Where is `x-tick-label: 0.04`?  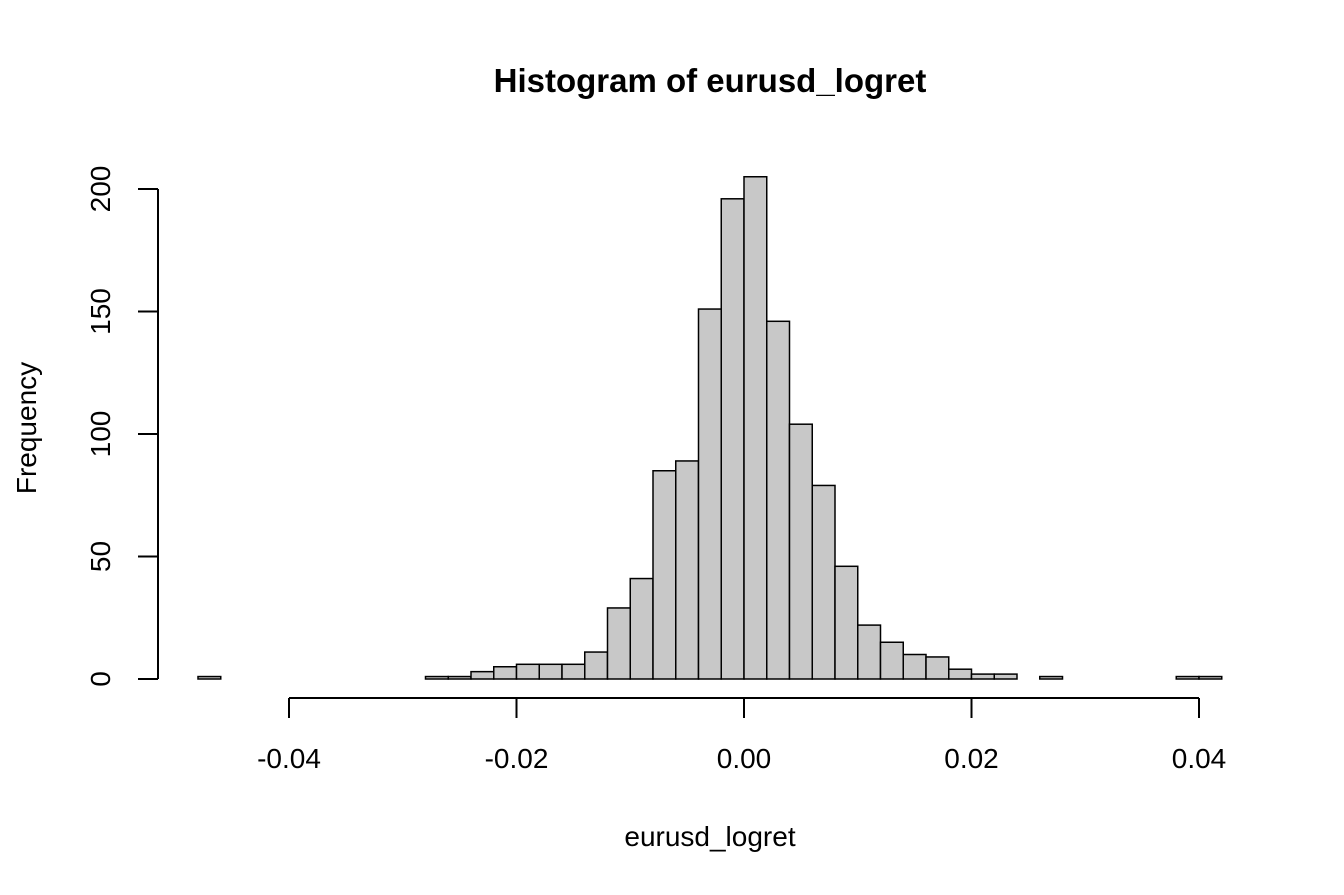 x-tick-label: 0.04 is located at coordinates (1199, 758).